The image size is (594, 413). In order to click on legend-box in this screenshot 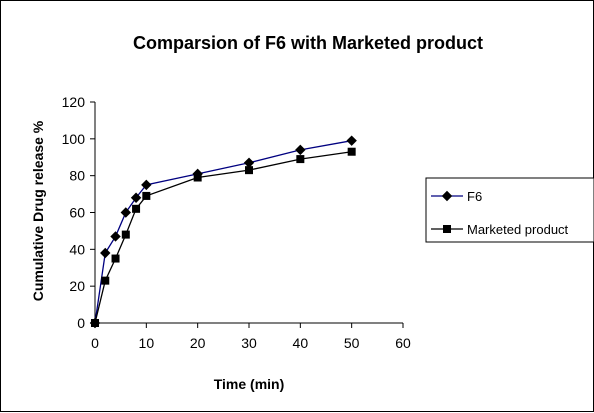, I will do `click(509, 210)`.